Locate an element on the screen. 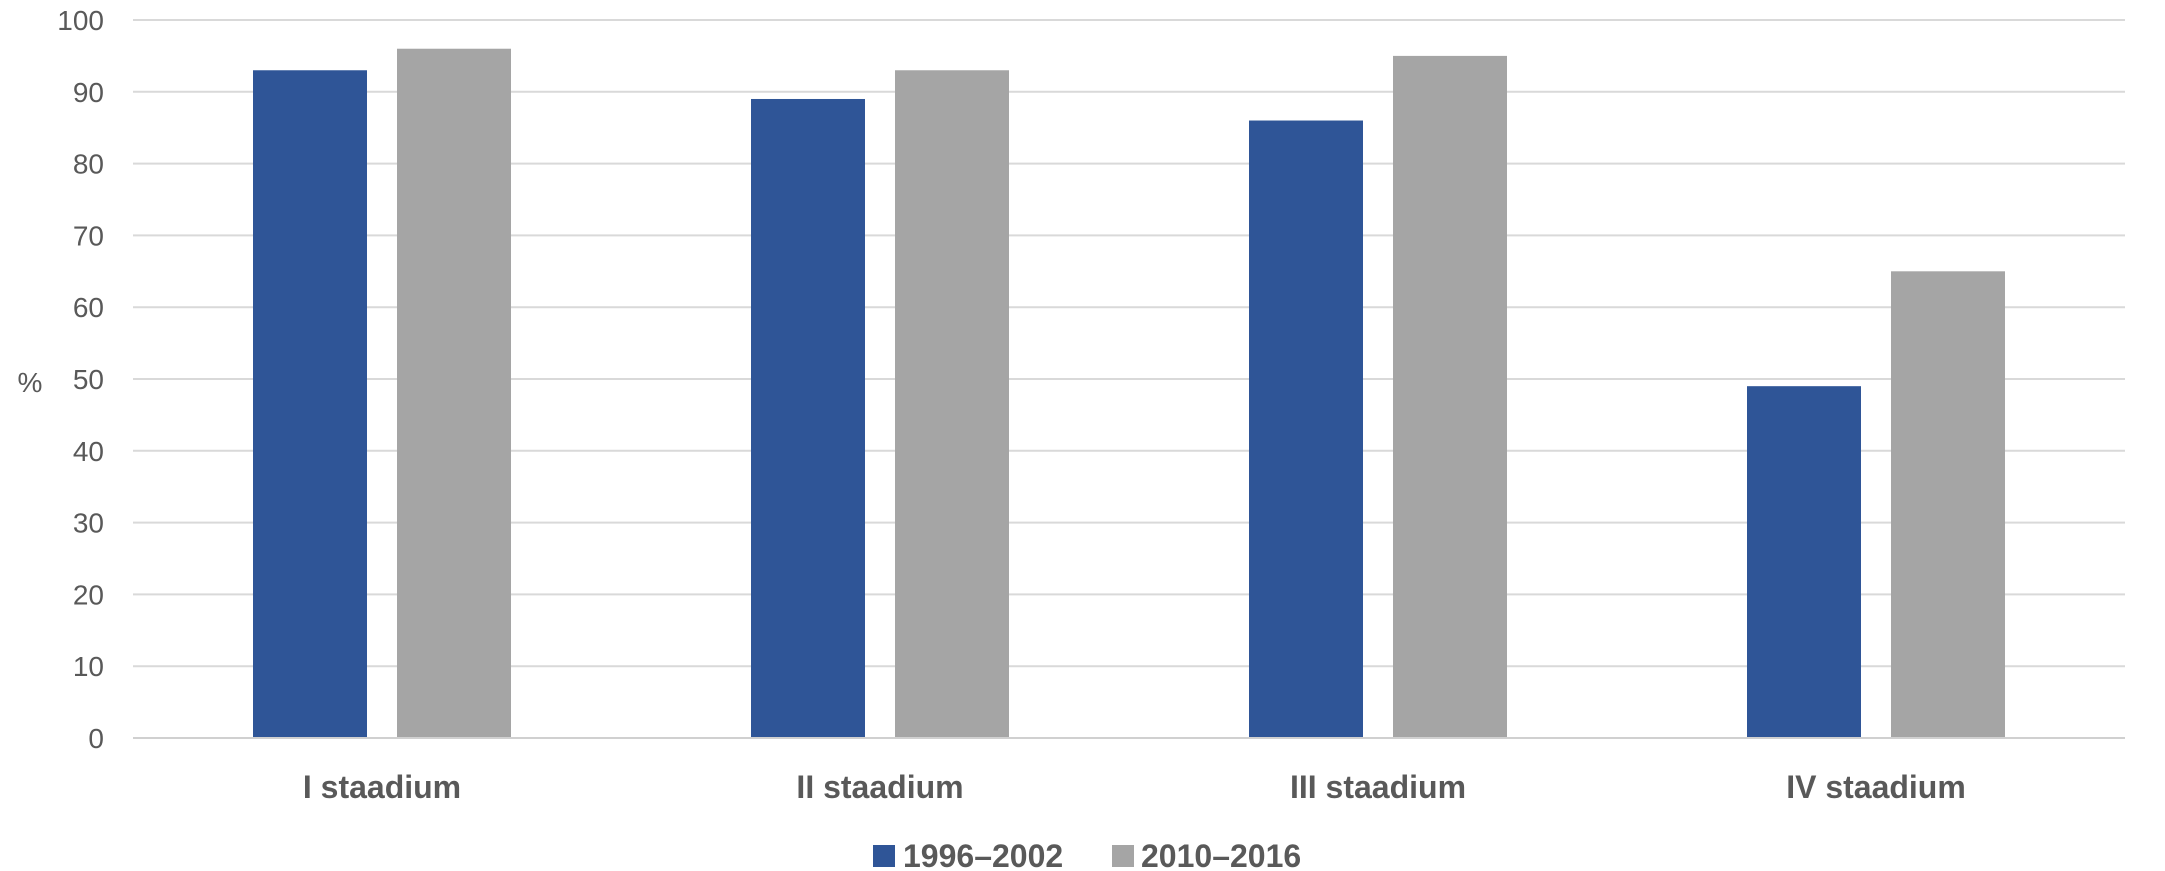 Image resolution: width=2165 pixels, height=871 pixels. legend: 1996–2002 2010–2016 is located at coordinates (1087, 854).